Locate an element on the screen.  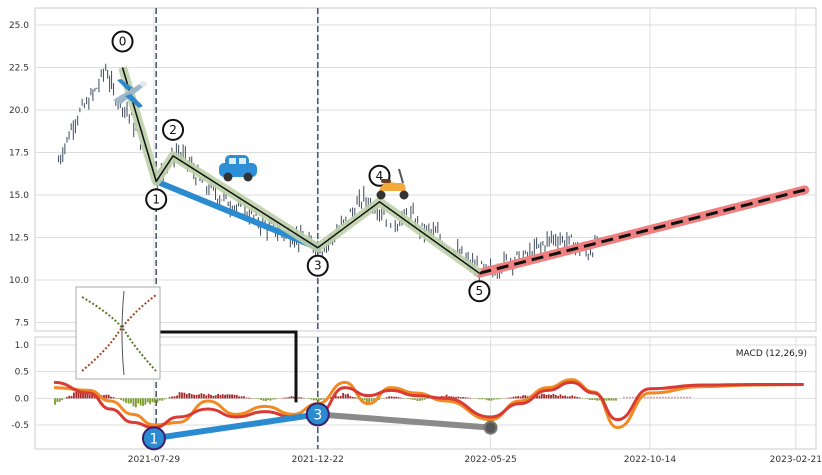
price-y-tick-label: 22.5 is located at coordinates (19, 69).